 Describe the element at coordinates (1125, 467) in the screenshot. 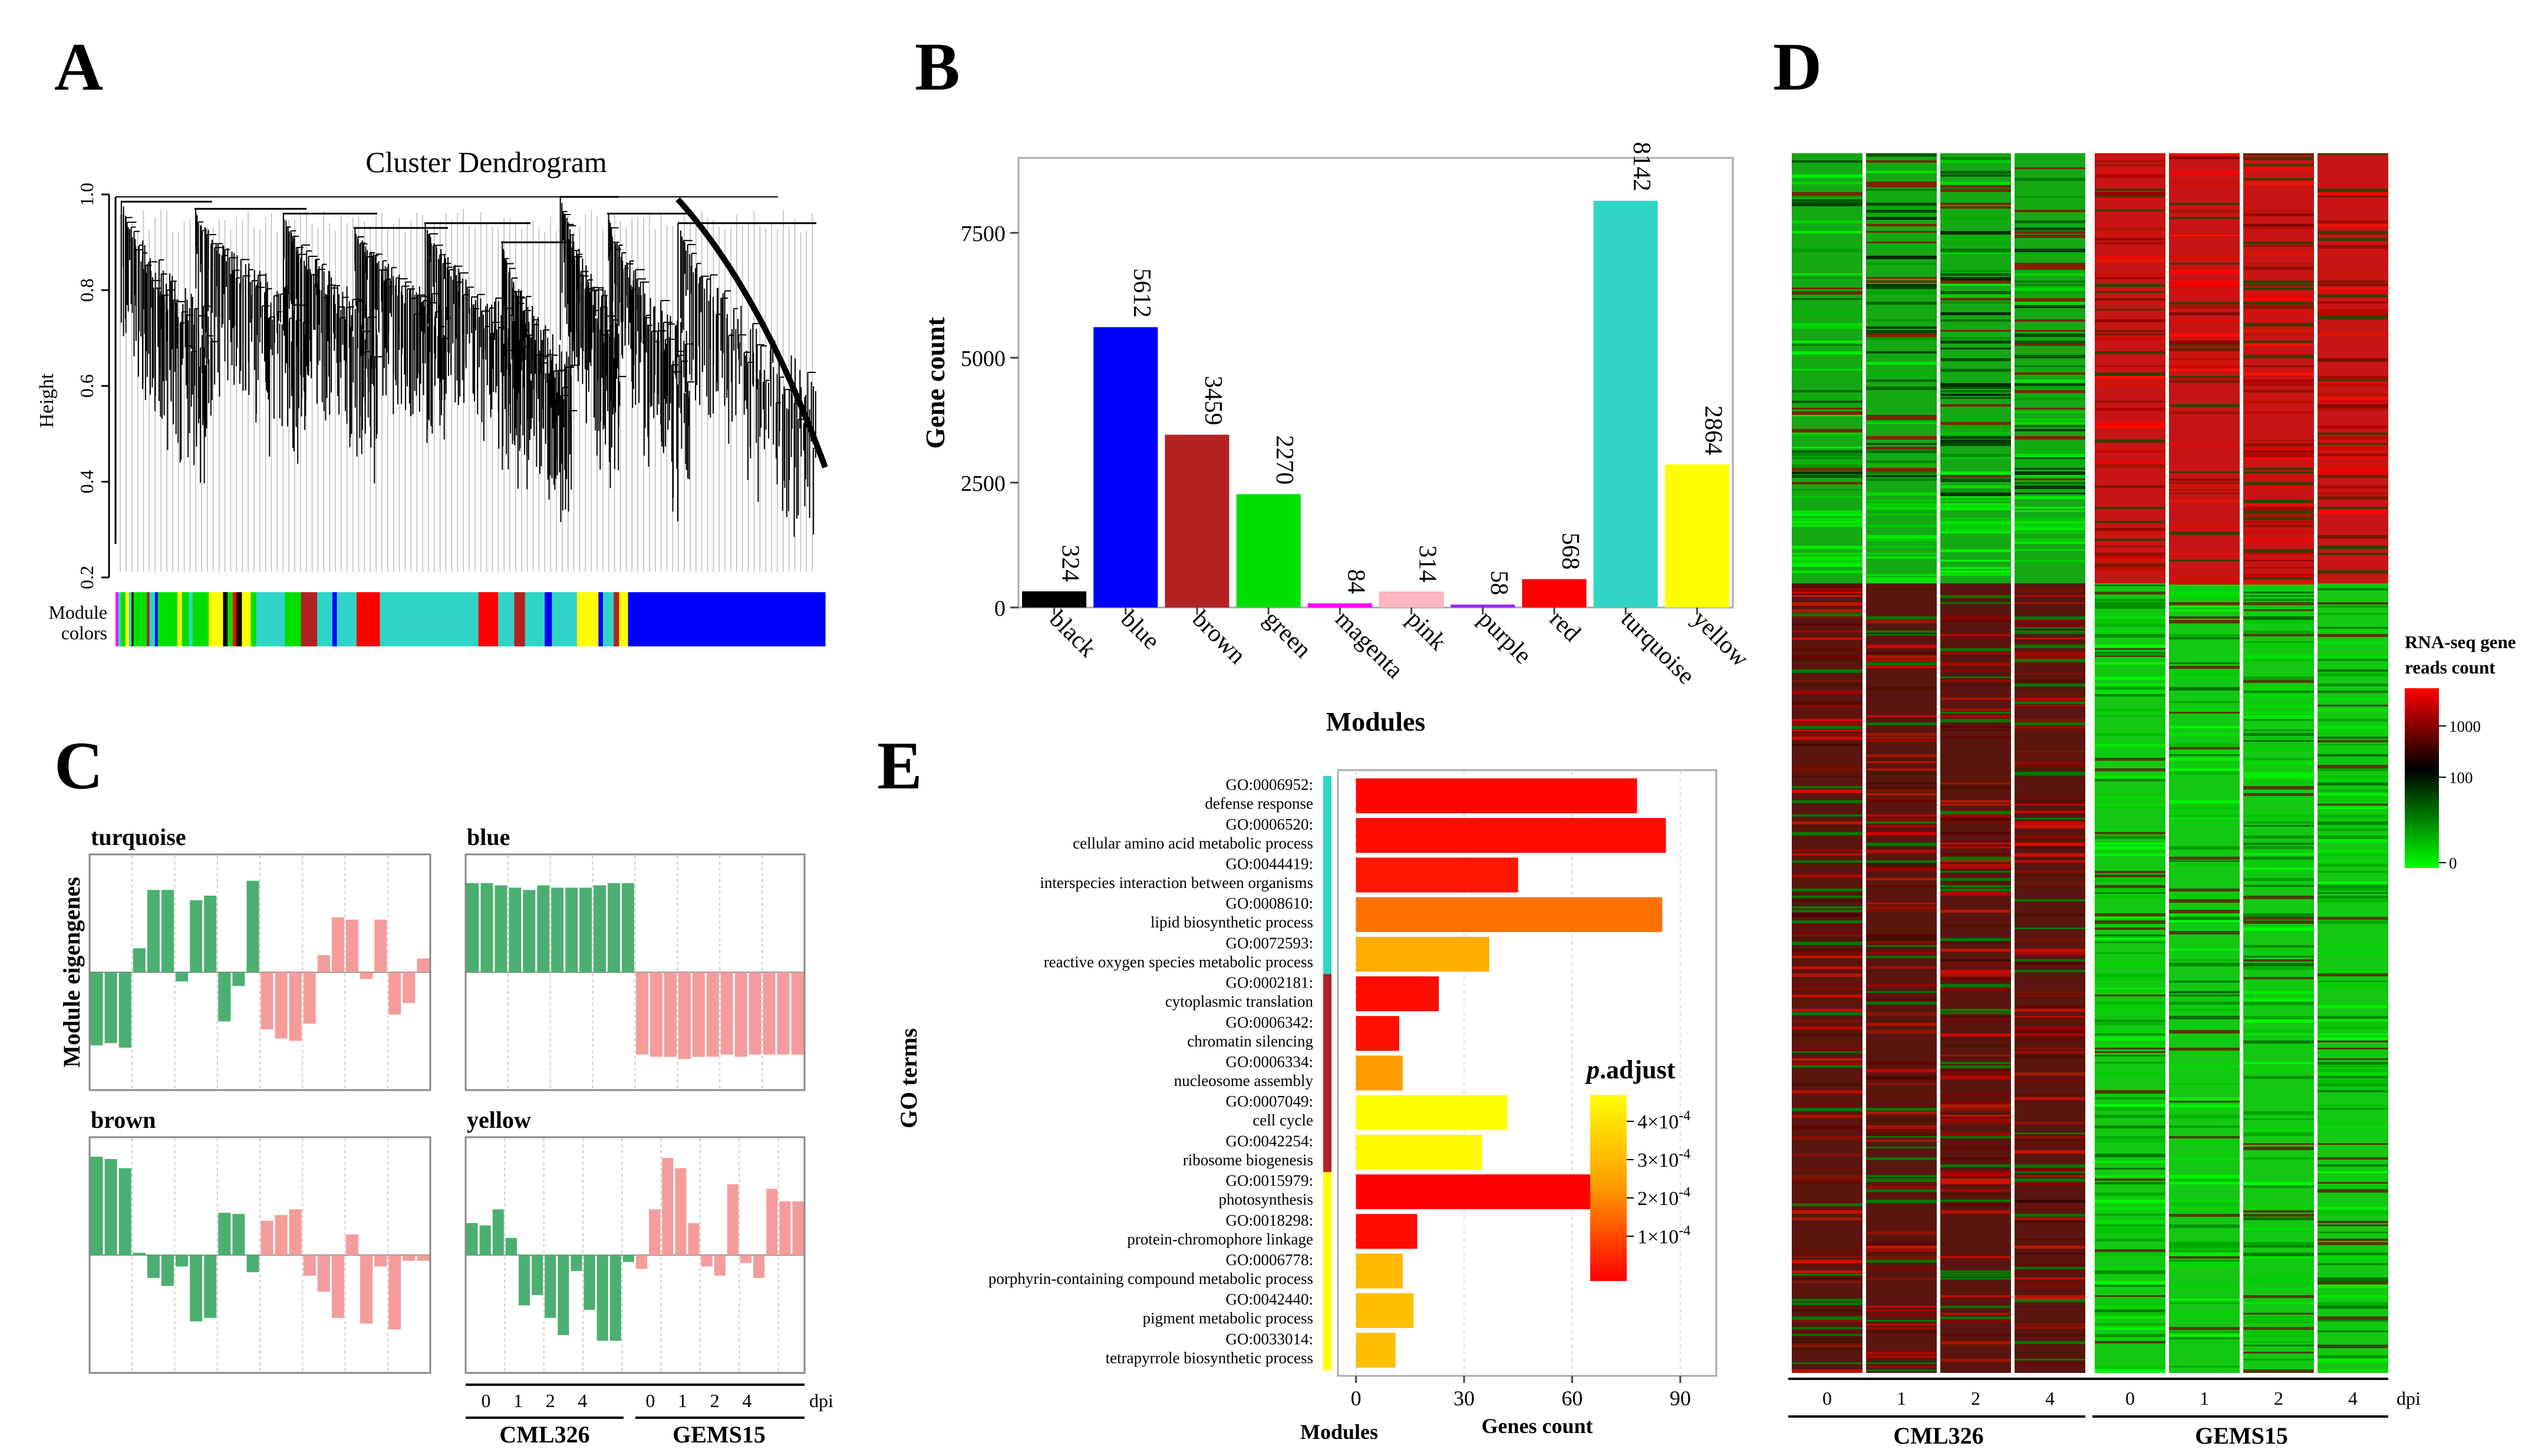

I see `bar-blue` at that location.